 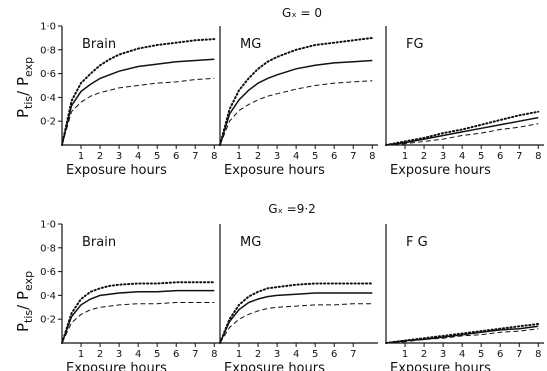 What do you see at coordinates (464, 297) in the screenshot?
I see `panel-5: 1 2 3 4 5 6 7 8 F G Exposure hours` at bounding box center [464, 297].